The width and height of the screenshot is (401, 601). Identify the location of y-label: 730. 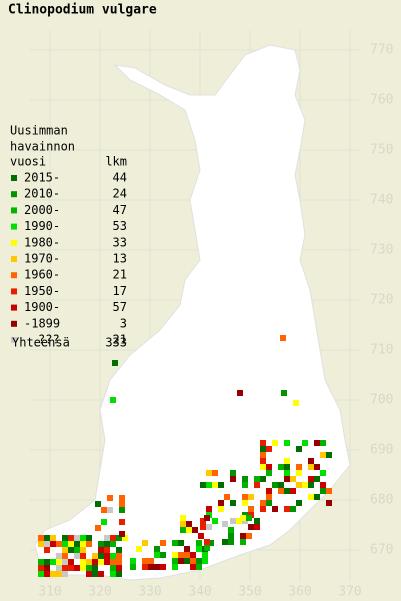
(381, 250).